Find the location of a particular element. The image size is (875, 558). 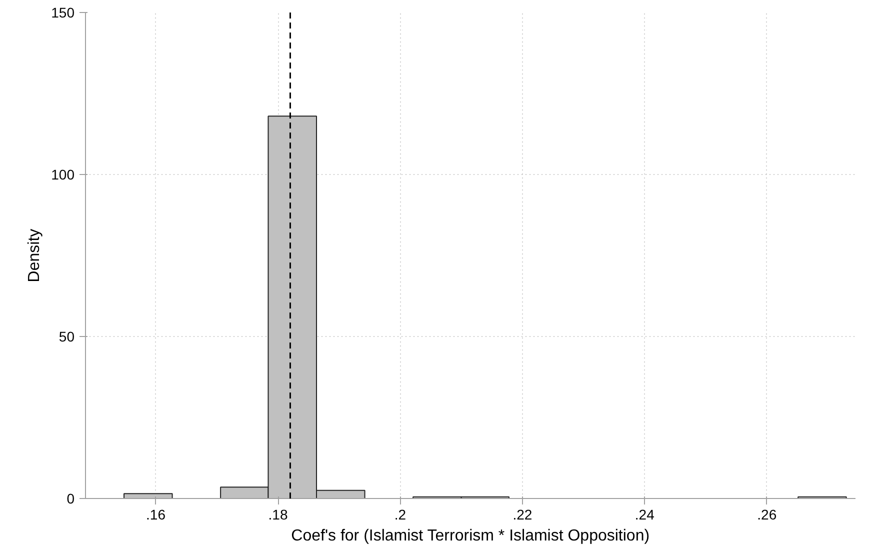

x-tick-label: .16 is located at coordinates (156, 514).